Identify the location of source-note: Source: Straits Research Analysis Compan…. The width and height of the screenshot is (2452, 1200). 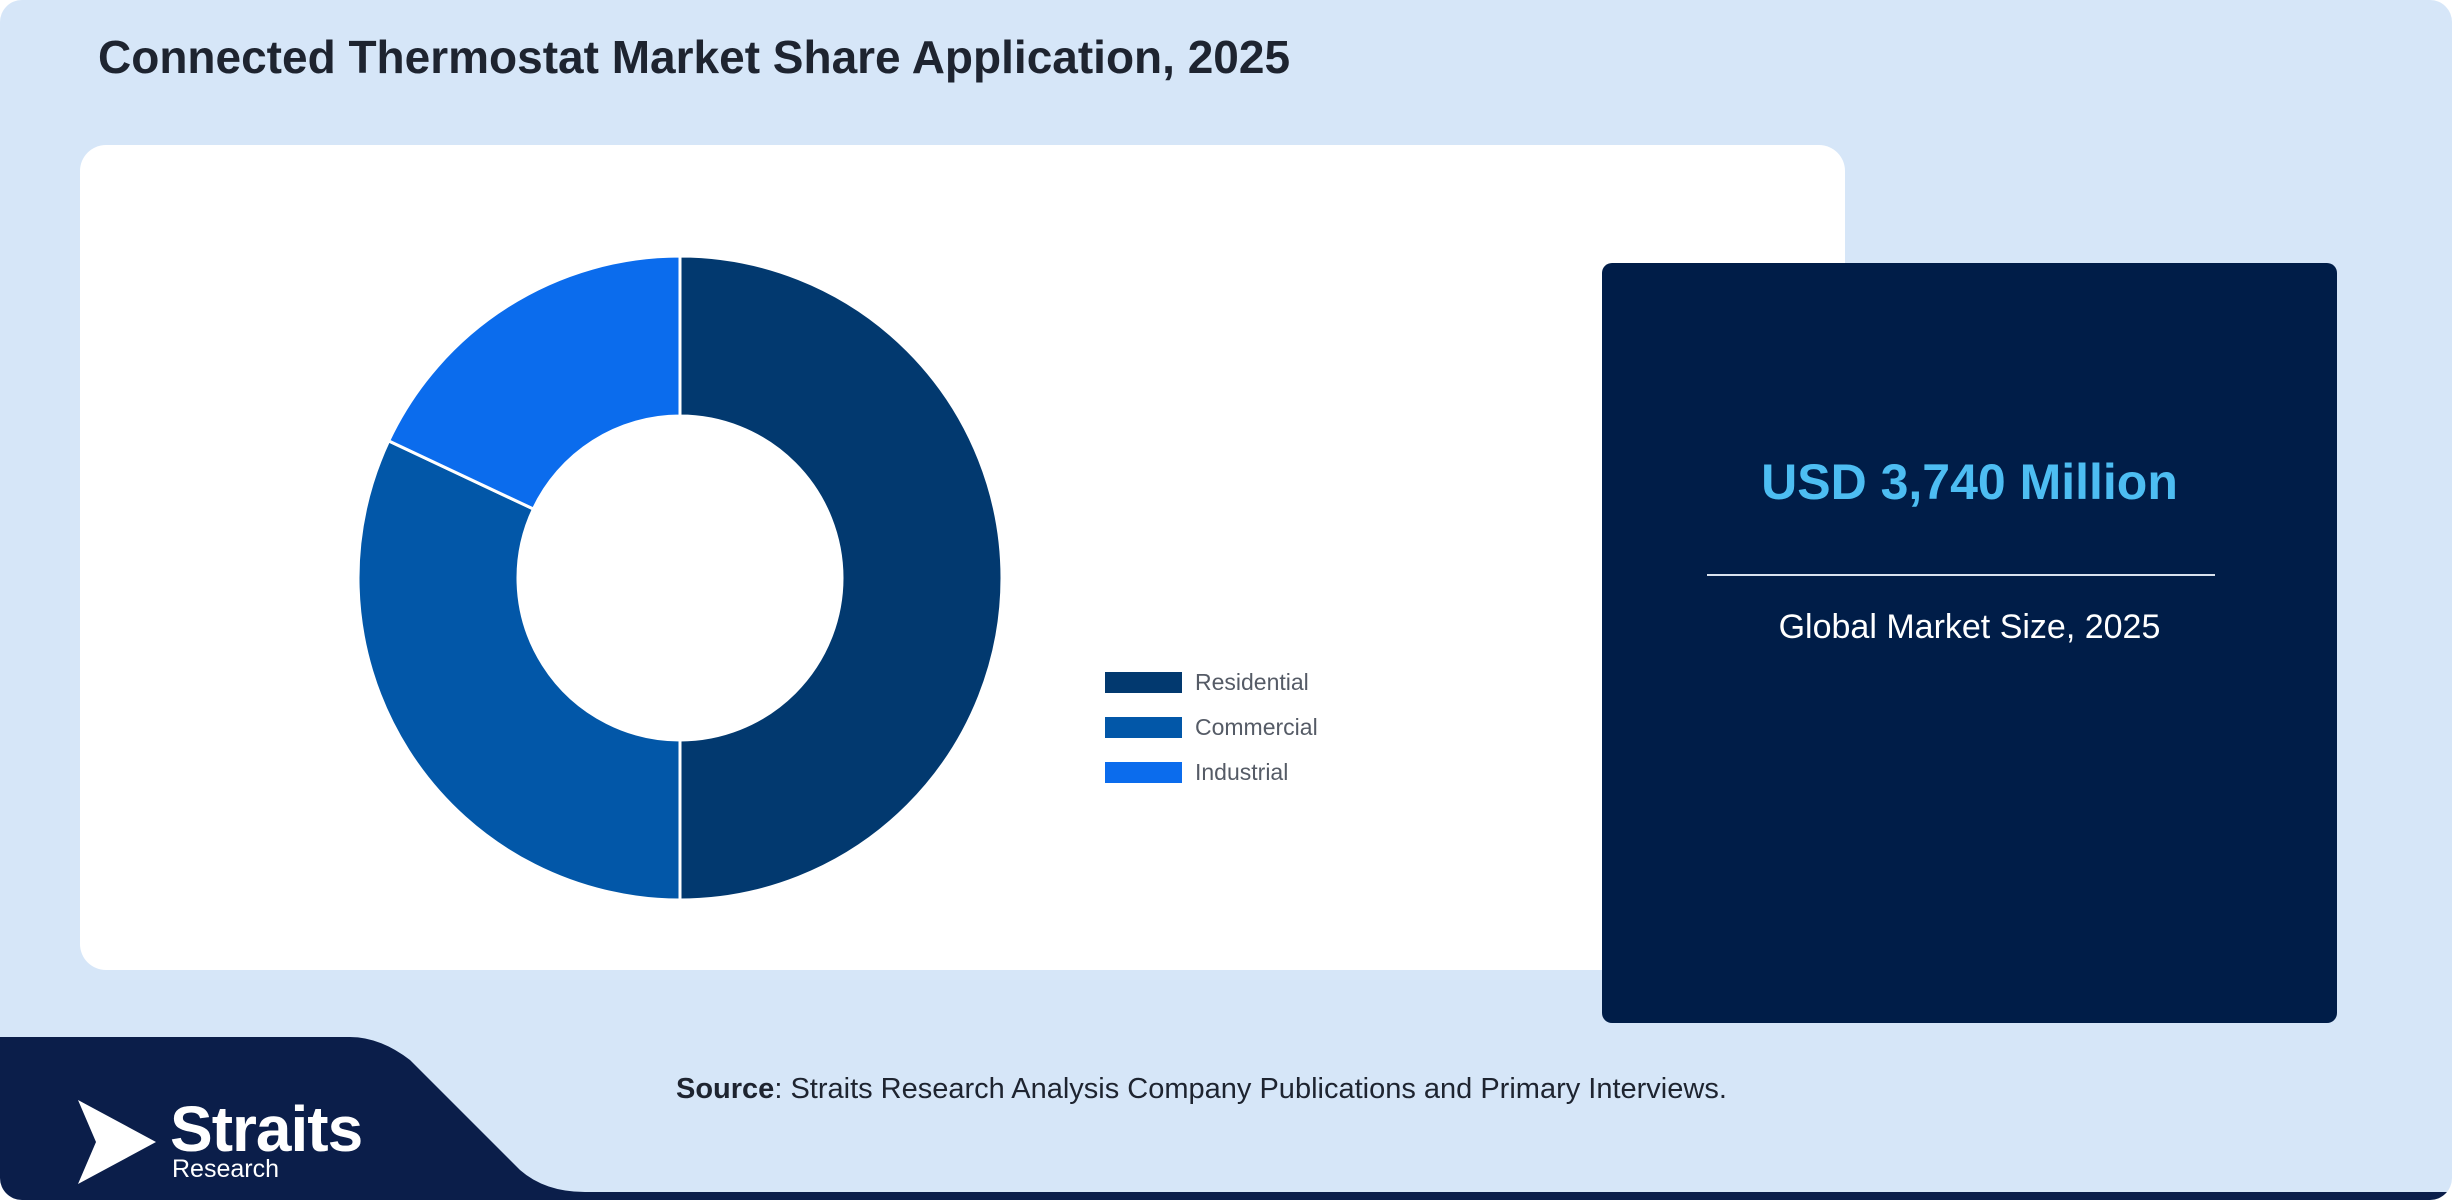
(1201, 1089).